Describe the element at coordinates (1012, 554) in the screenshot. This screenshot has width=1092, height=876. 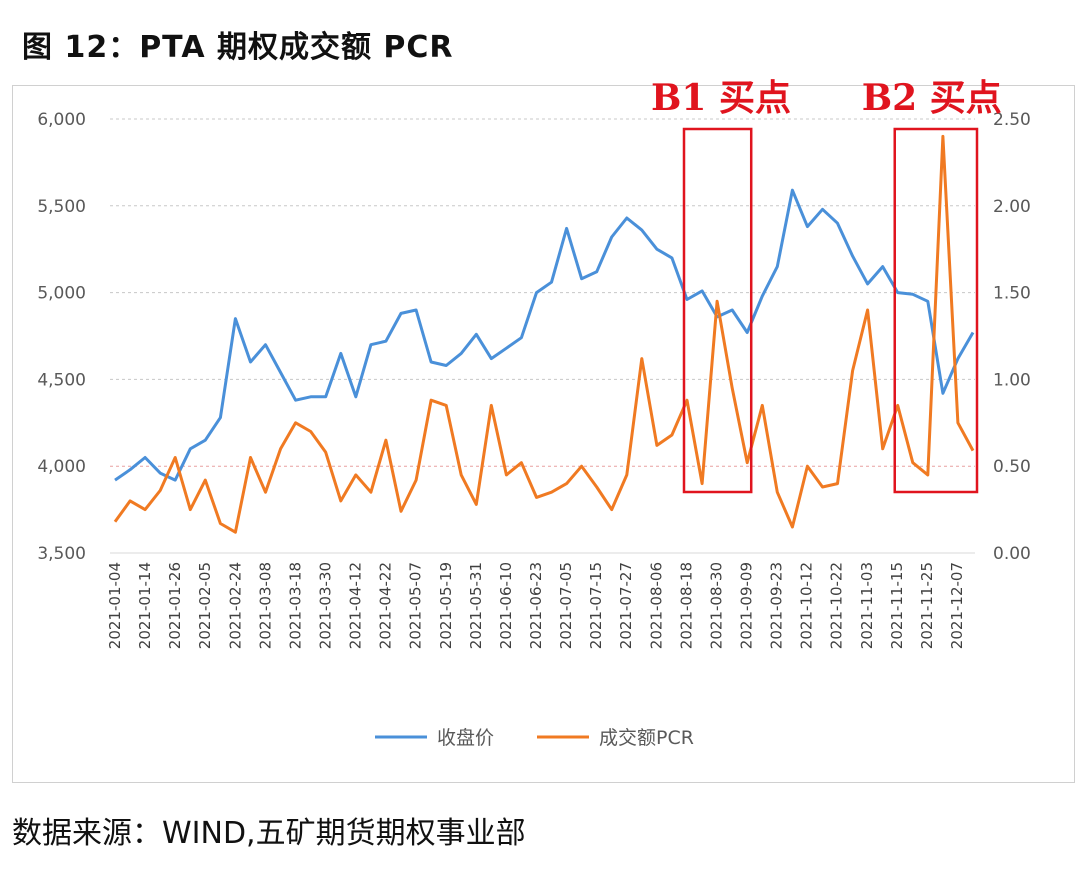
I see `right-tick-label: 0.00` at that location.